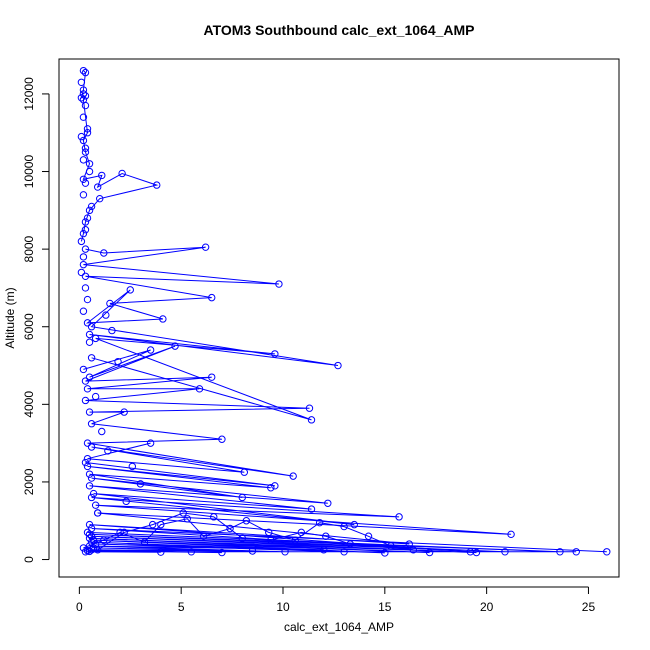 Image resolution: width=650 pixels, height=650 pixels. I want to click on y-tick-label: 2000, so click(29, 481).